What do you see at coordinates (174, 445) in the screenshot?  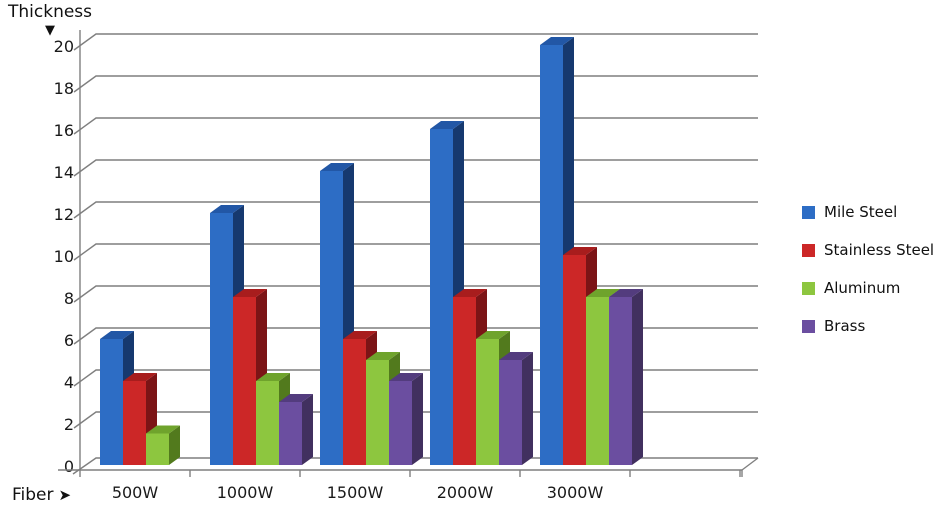 I see `bar-aluminum-500w-side` at bounding box center [174, 445].